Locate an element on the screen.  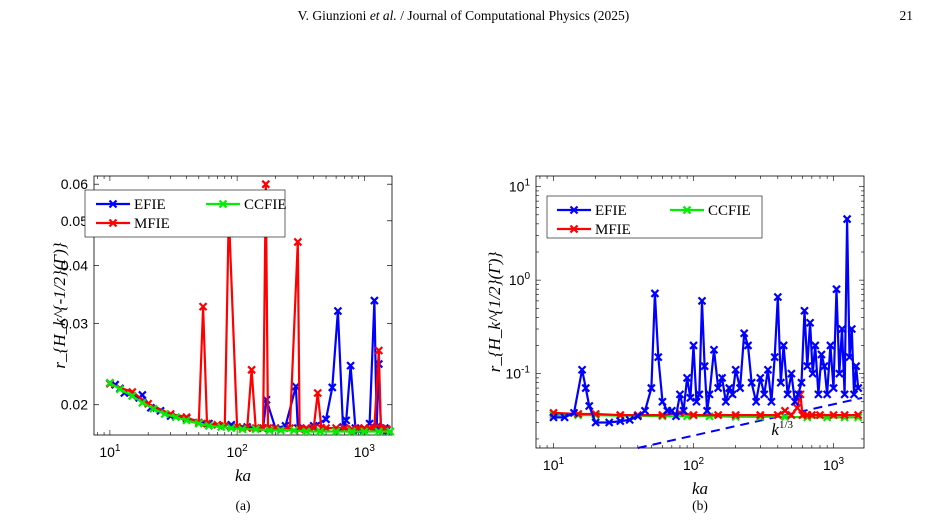
y-tick-label: 0.02 is located at coordinates (74, 405).